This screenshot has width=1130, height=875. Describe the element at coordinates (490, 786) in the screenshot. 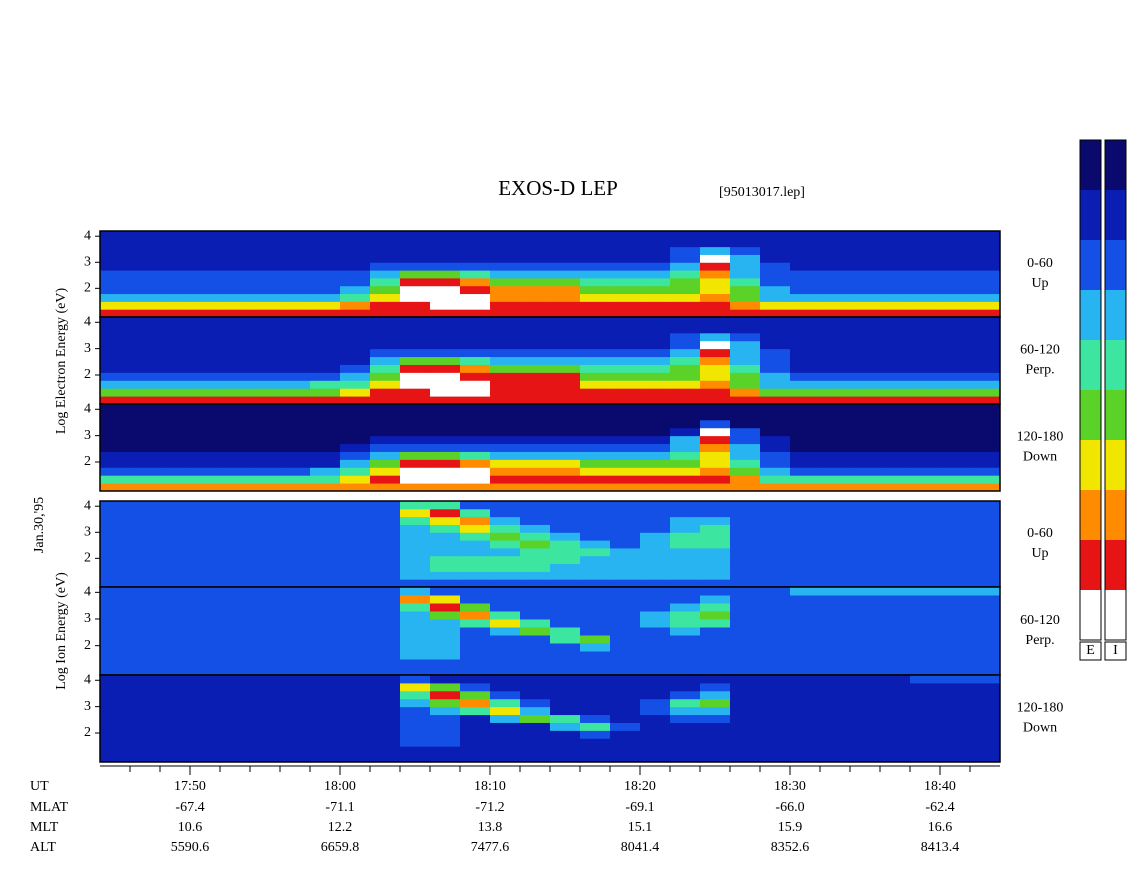

I see `x-tick-label: 18:10` at that location.